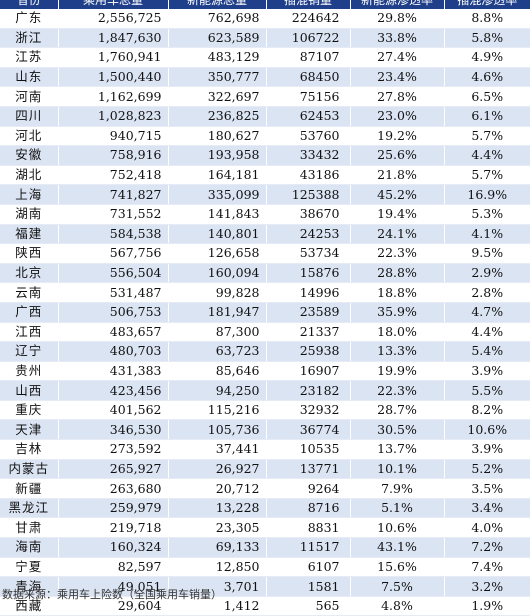 This screenshot has height=616, width=530. I want to click on table-row: 上海 741,827 335,099 125388 45.2% 16.9%, so click(265, 194).